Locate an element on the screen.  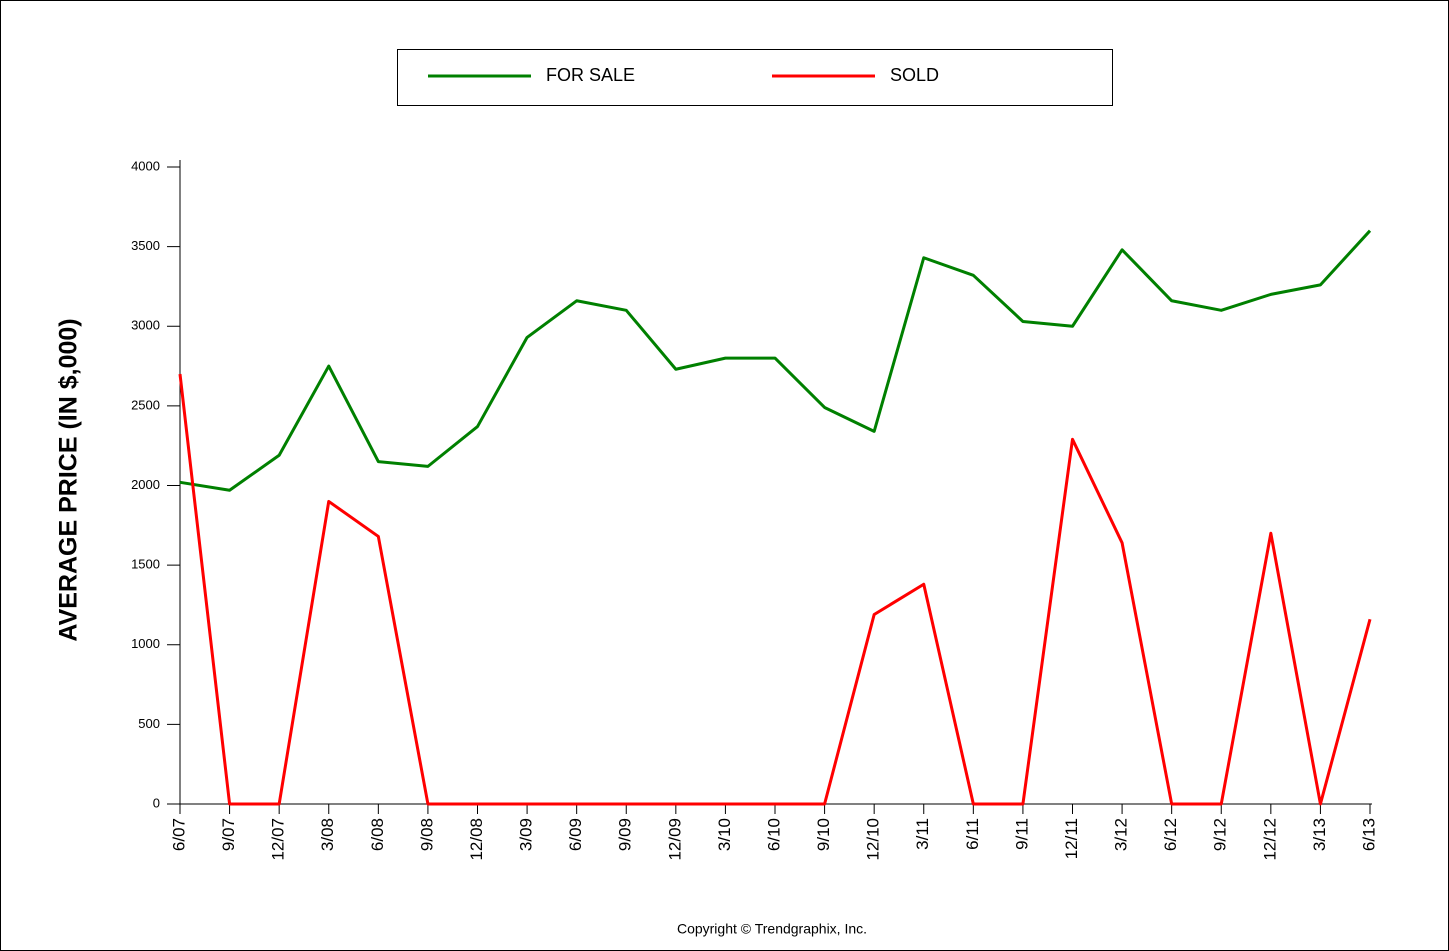
y-tick-label: 0 is located at coordinates (156, 802).